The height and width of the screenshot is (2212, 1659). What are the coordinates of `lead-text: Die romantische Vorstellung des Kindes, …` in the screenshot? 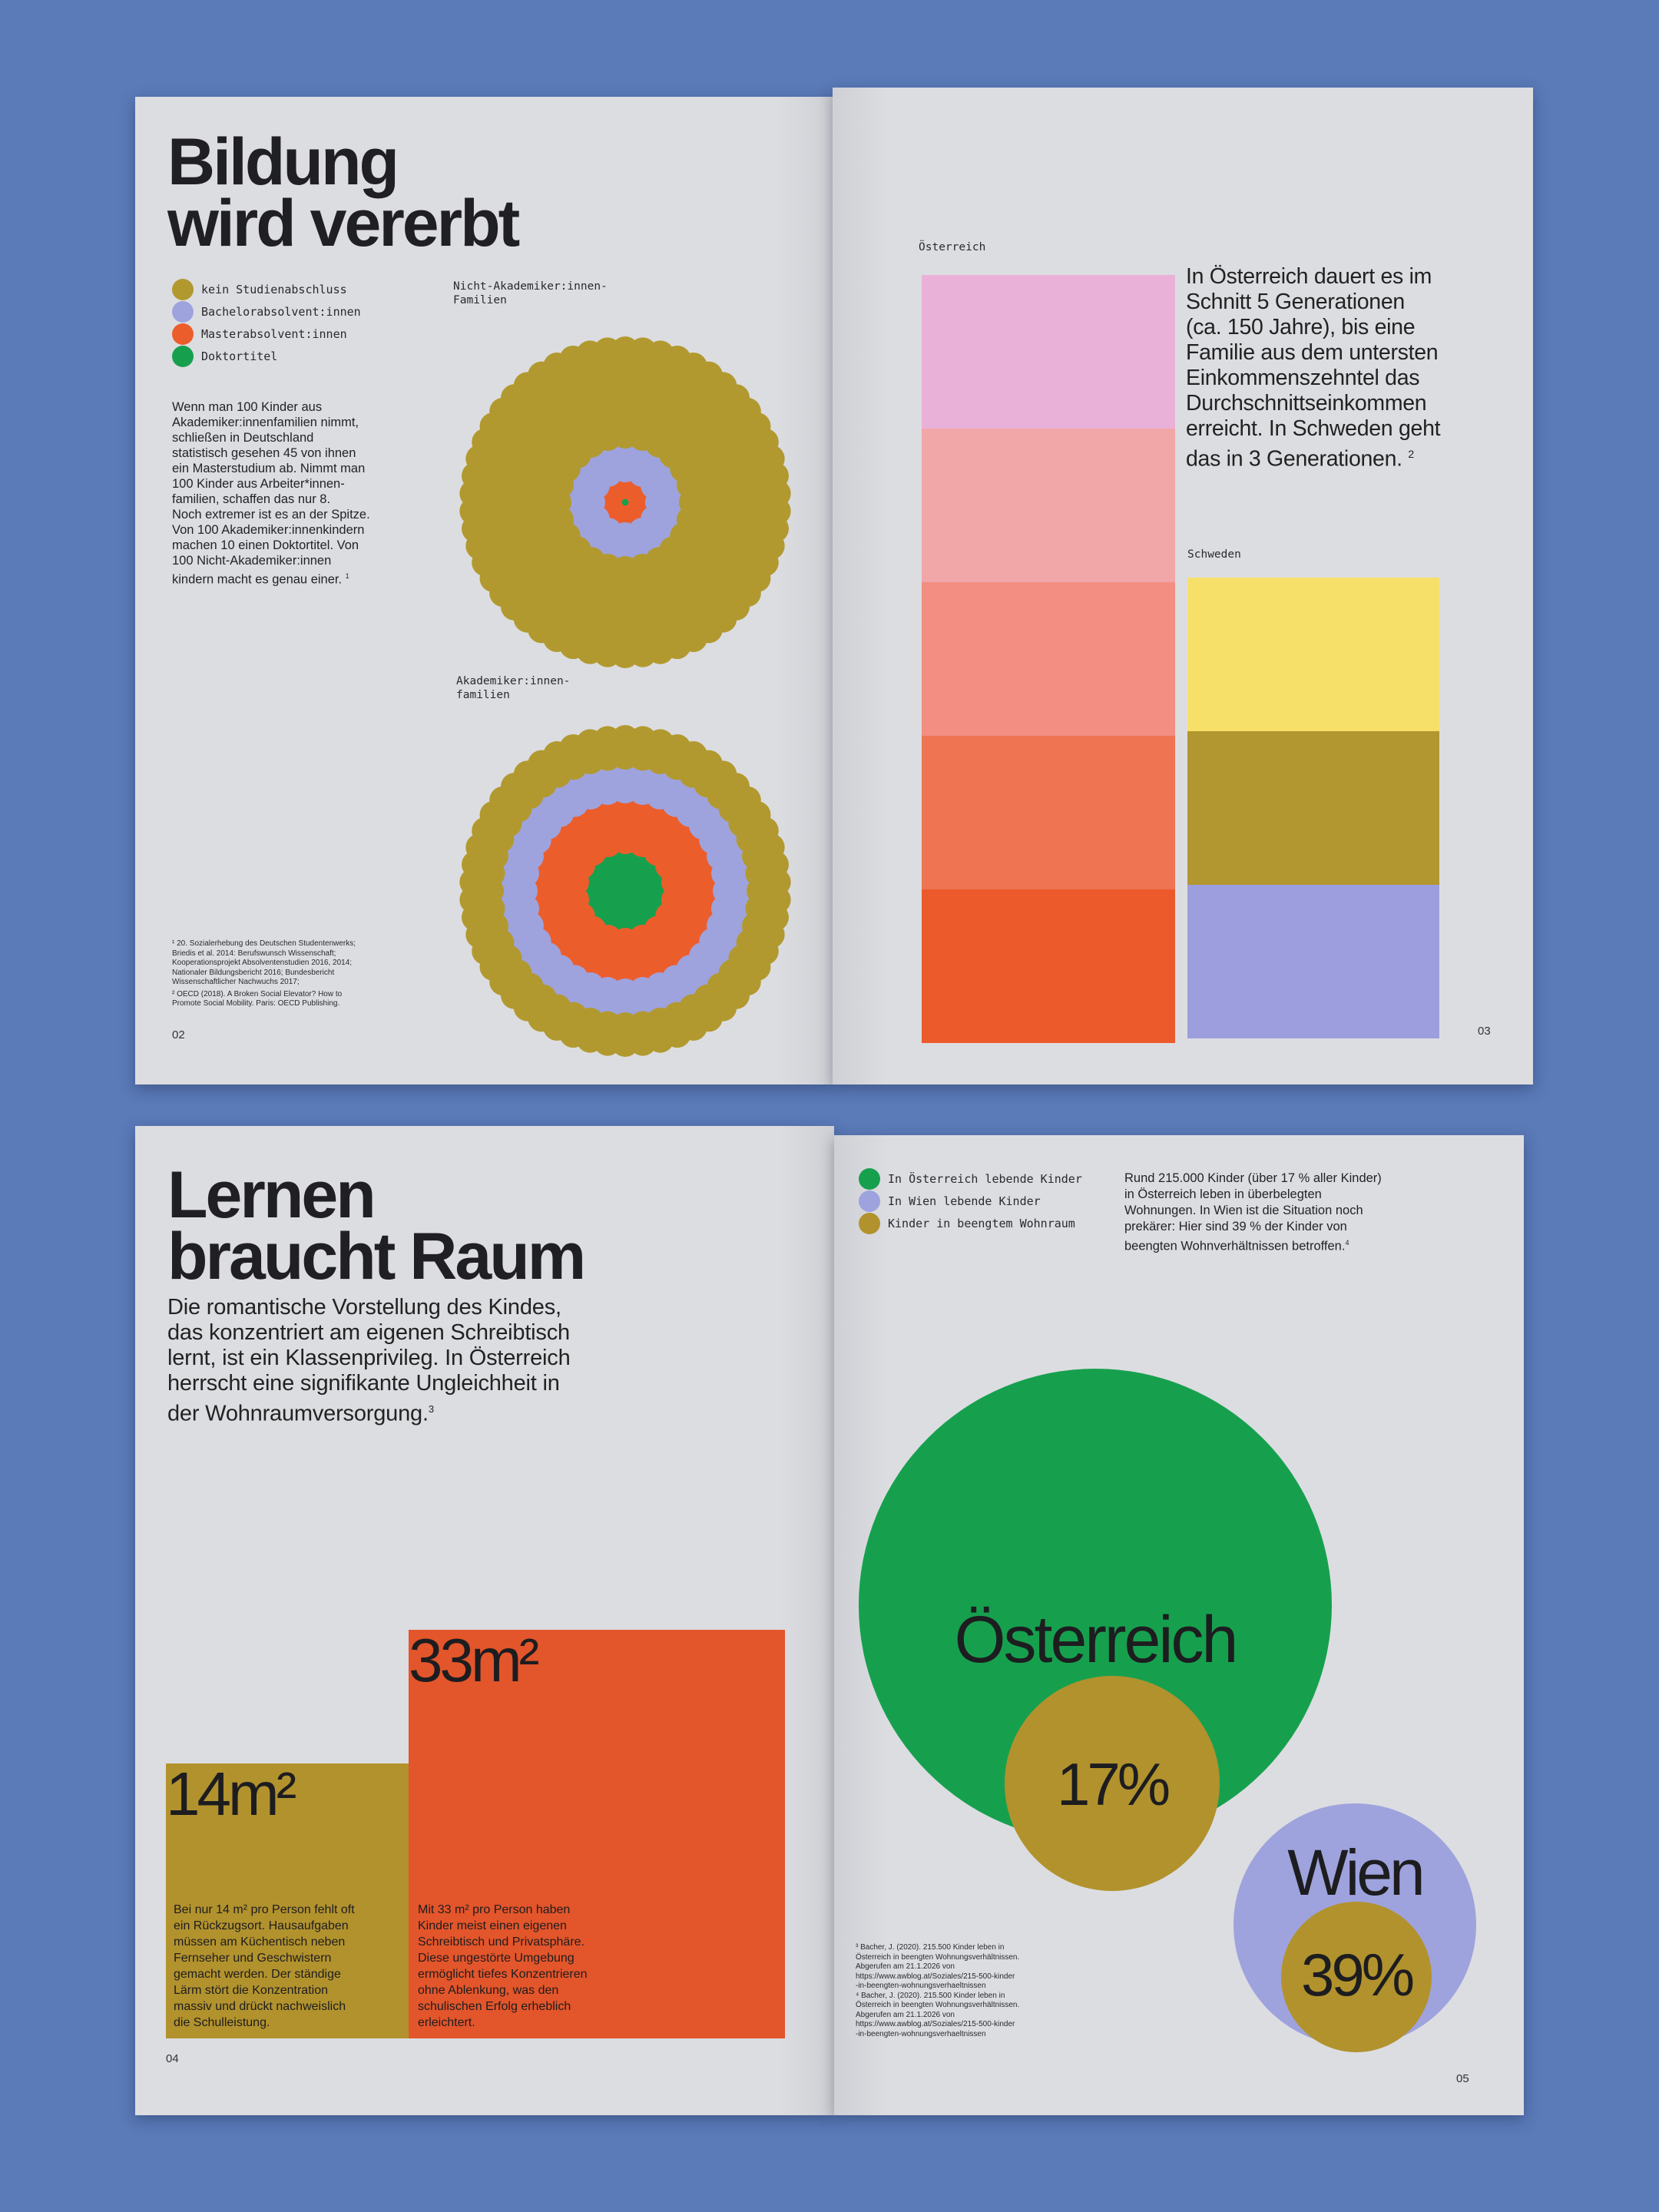 It's located at (405, 1361).